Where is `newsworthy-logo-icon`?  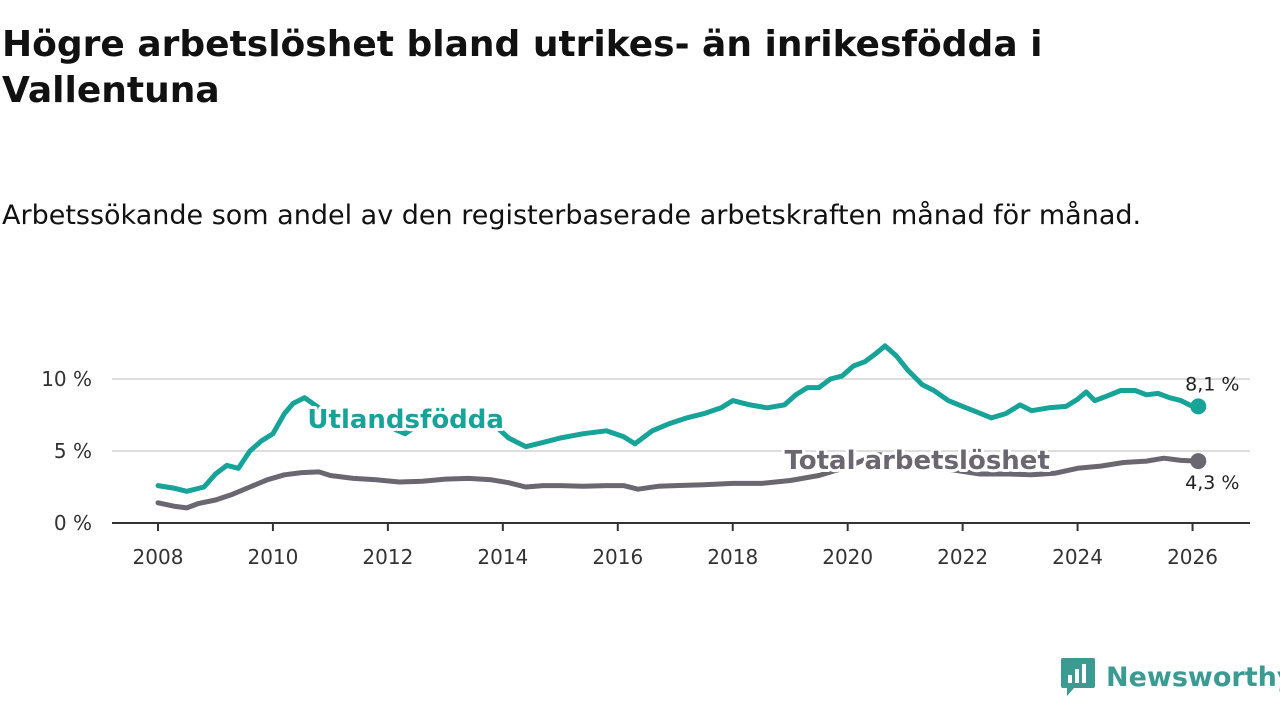
newsworthy-logo-icon is located at coordinates (1078, 677).